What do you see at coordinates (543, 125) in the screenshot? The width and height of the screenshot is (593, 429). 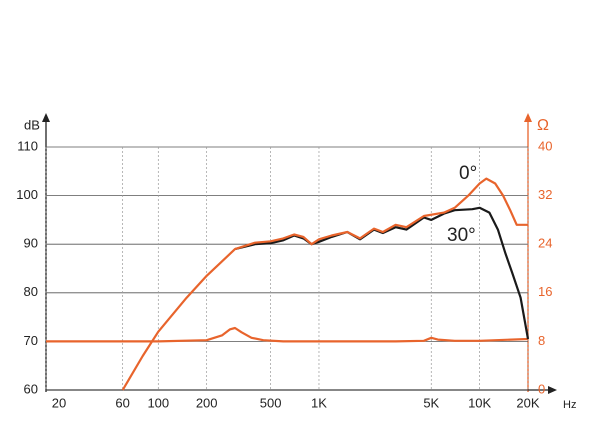 I see `y2-axis-label: Ω` at bounding box center [543, 125].